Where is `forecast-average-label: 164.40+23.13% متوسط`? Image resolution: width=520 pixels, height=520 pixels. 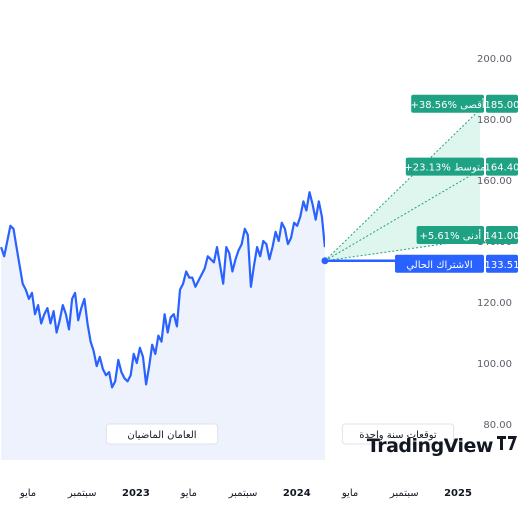
forecast-average-label: 164.40+23.13% متوسط is located at coordinates (462, 166).